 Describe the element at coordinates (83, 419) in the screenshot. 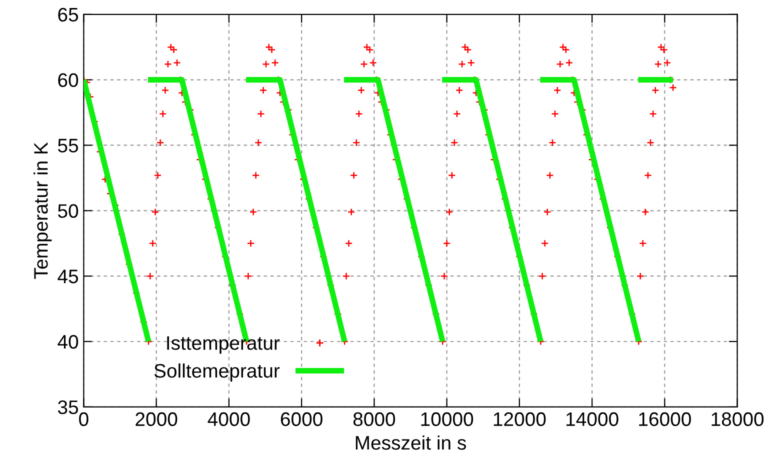

I see `x-tick-label: 0` at that location.